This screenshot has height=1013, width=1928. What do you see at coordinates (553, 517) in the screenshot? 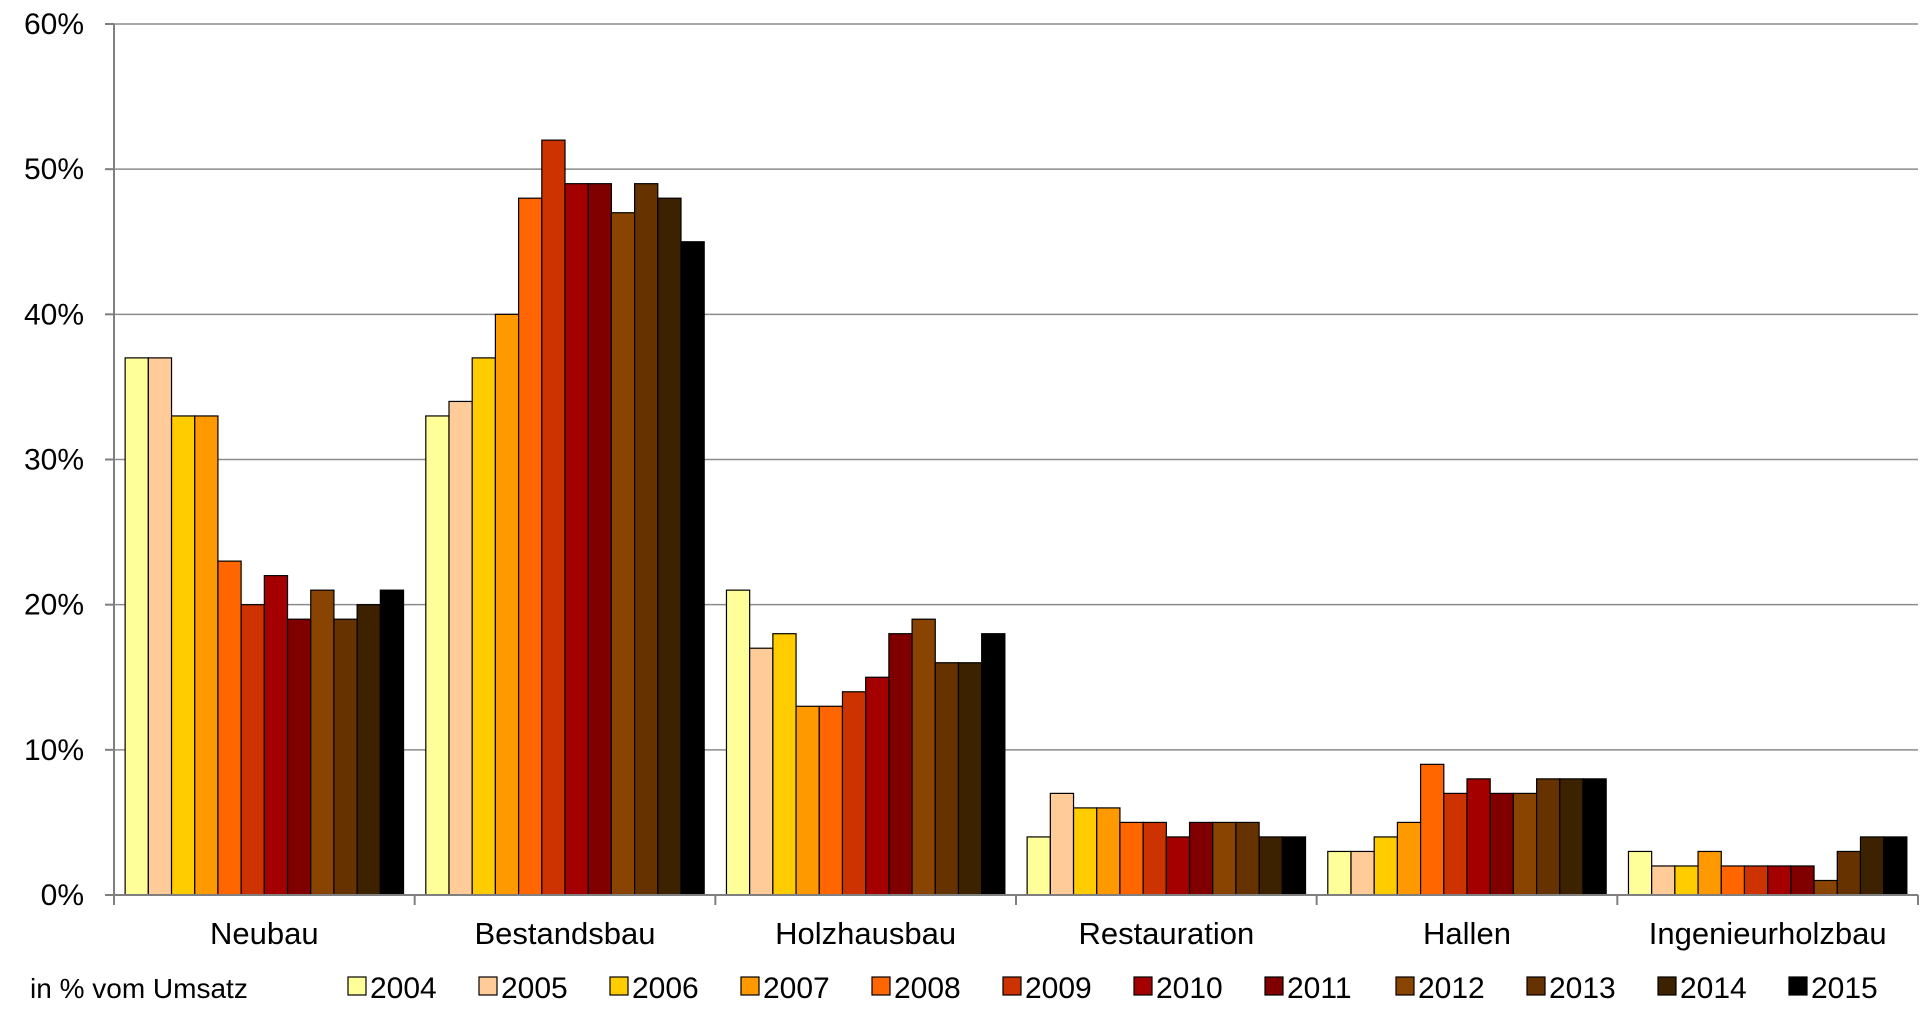
I see `bar-bestandsbau-2009` at bounding box center [553, 517].